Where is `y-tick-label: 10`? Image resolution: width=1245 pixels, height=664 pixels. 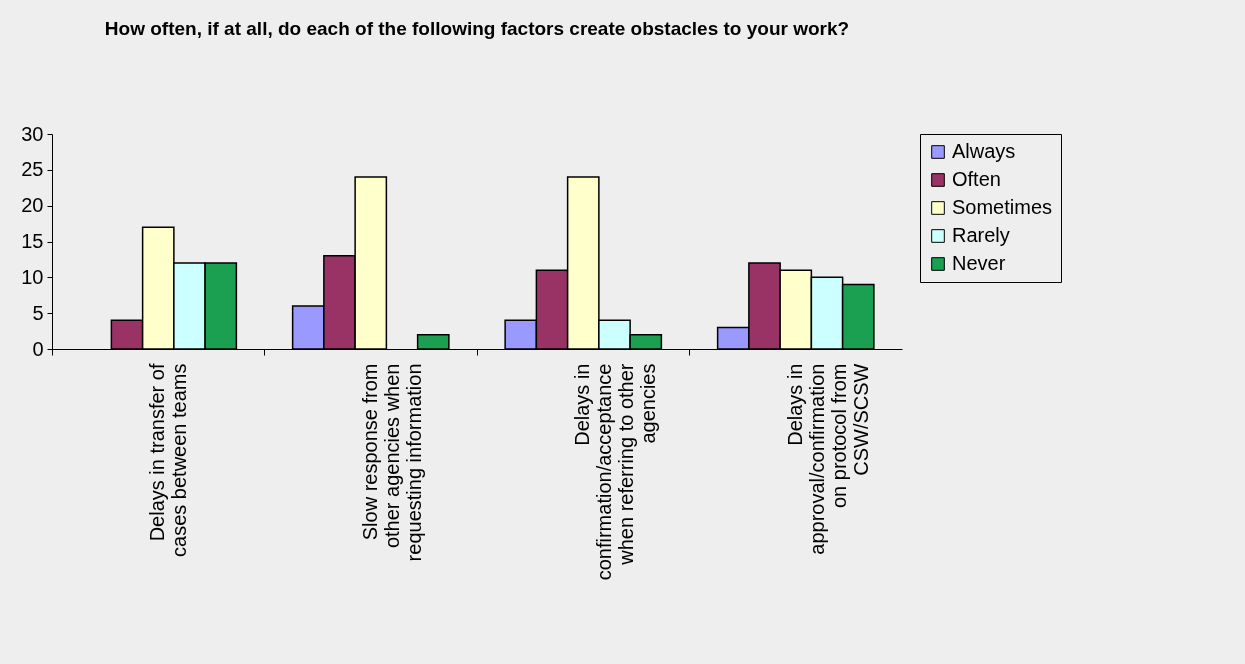 y-tick-label: 10 is located at coordinates (32, 276).